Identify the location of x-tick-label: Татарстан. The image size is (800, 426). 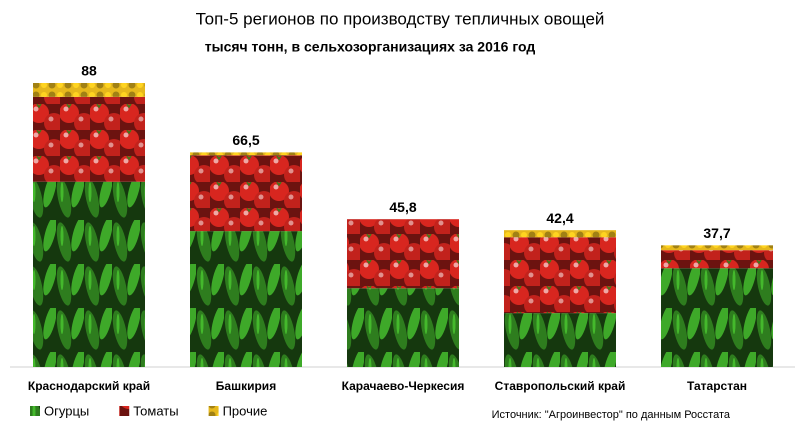
(717, 386).